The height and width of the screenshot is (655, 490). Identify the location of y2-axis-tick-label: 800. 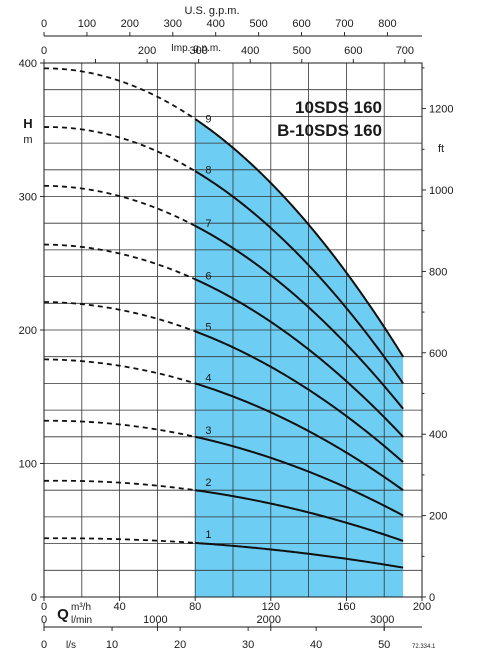
(438, 272).